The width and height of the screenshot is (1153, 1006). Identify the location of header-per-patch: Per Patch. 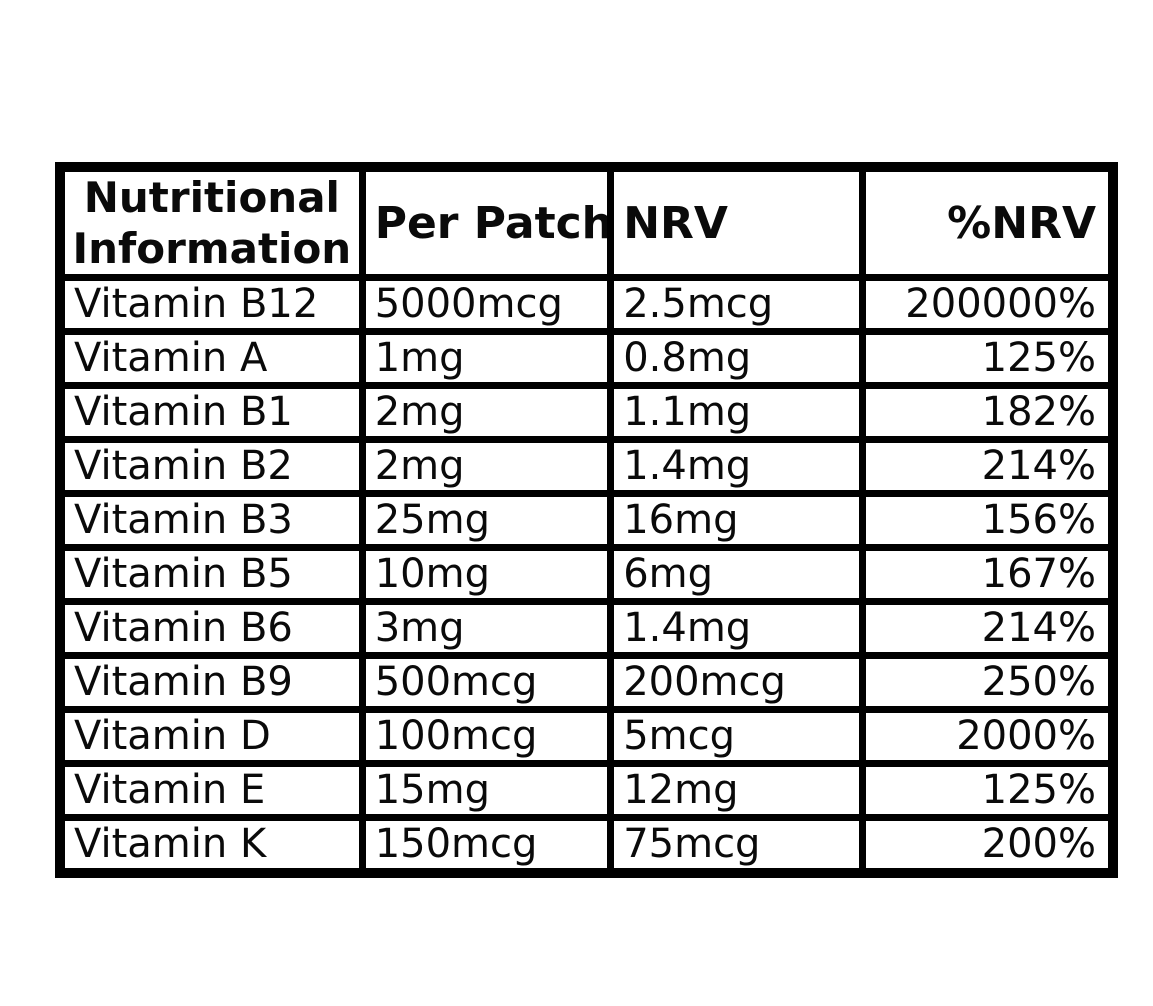
(486, 222).